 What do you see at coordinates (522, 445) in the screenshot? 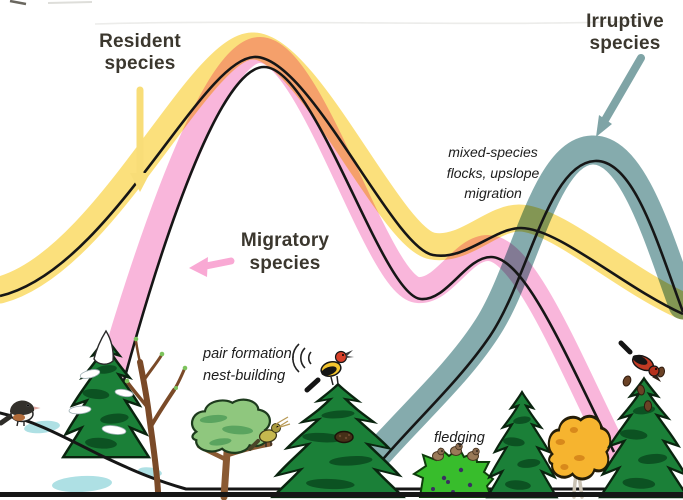
I see `spruce-tree-midright` at bounding box center [522, 445].